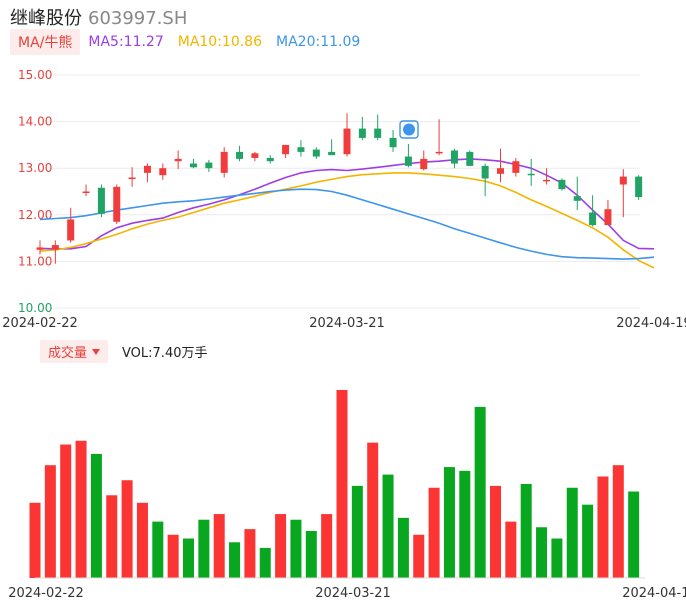  I want to click on stock-header: 继峰股份 603997.SH, so click(98, 17).